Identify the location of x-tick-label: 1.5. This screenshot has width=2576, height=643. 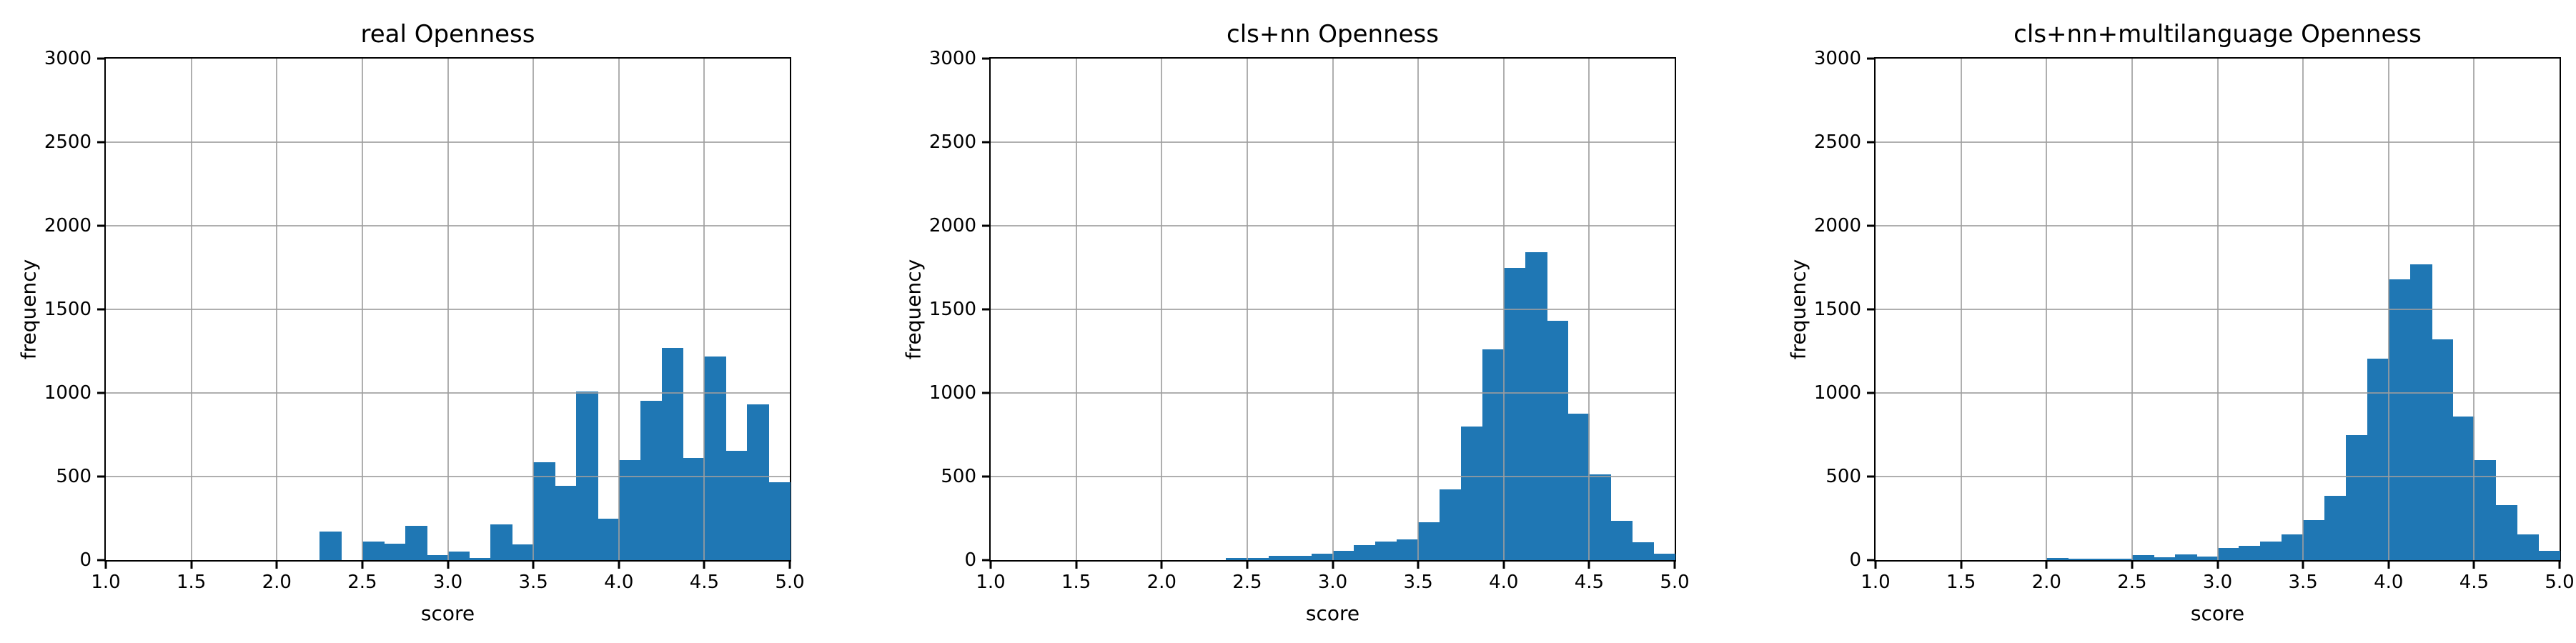
(1076, 582).